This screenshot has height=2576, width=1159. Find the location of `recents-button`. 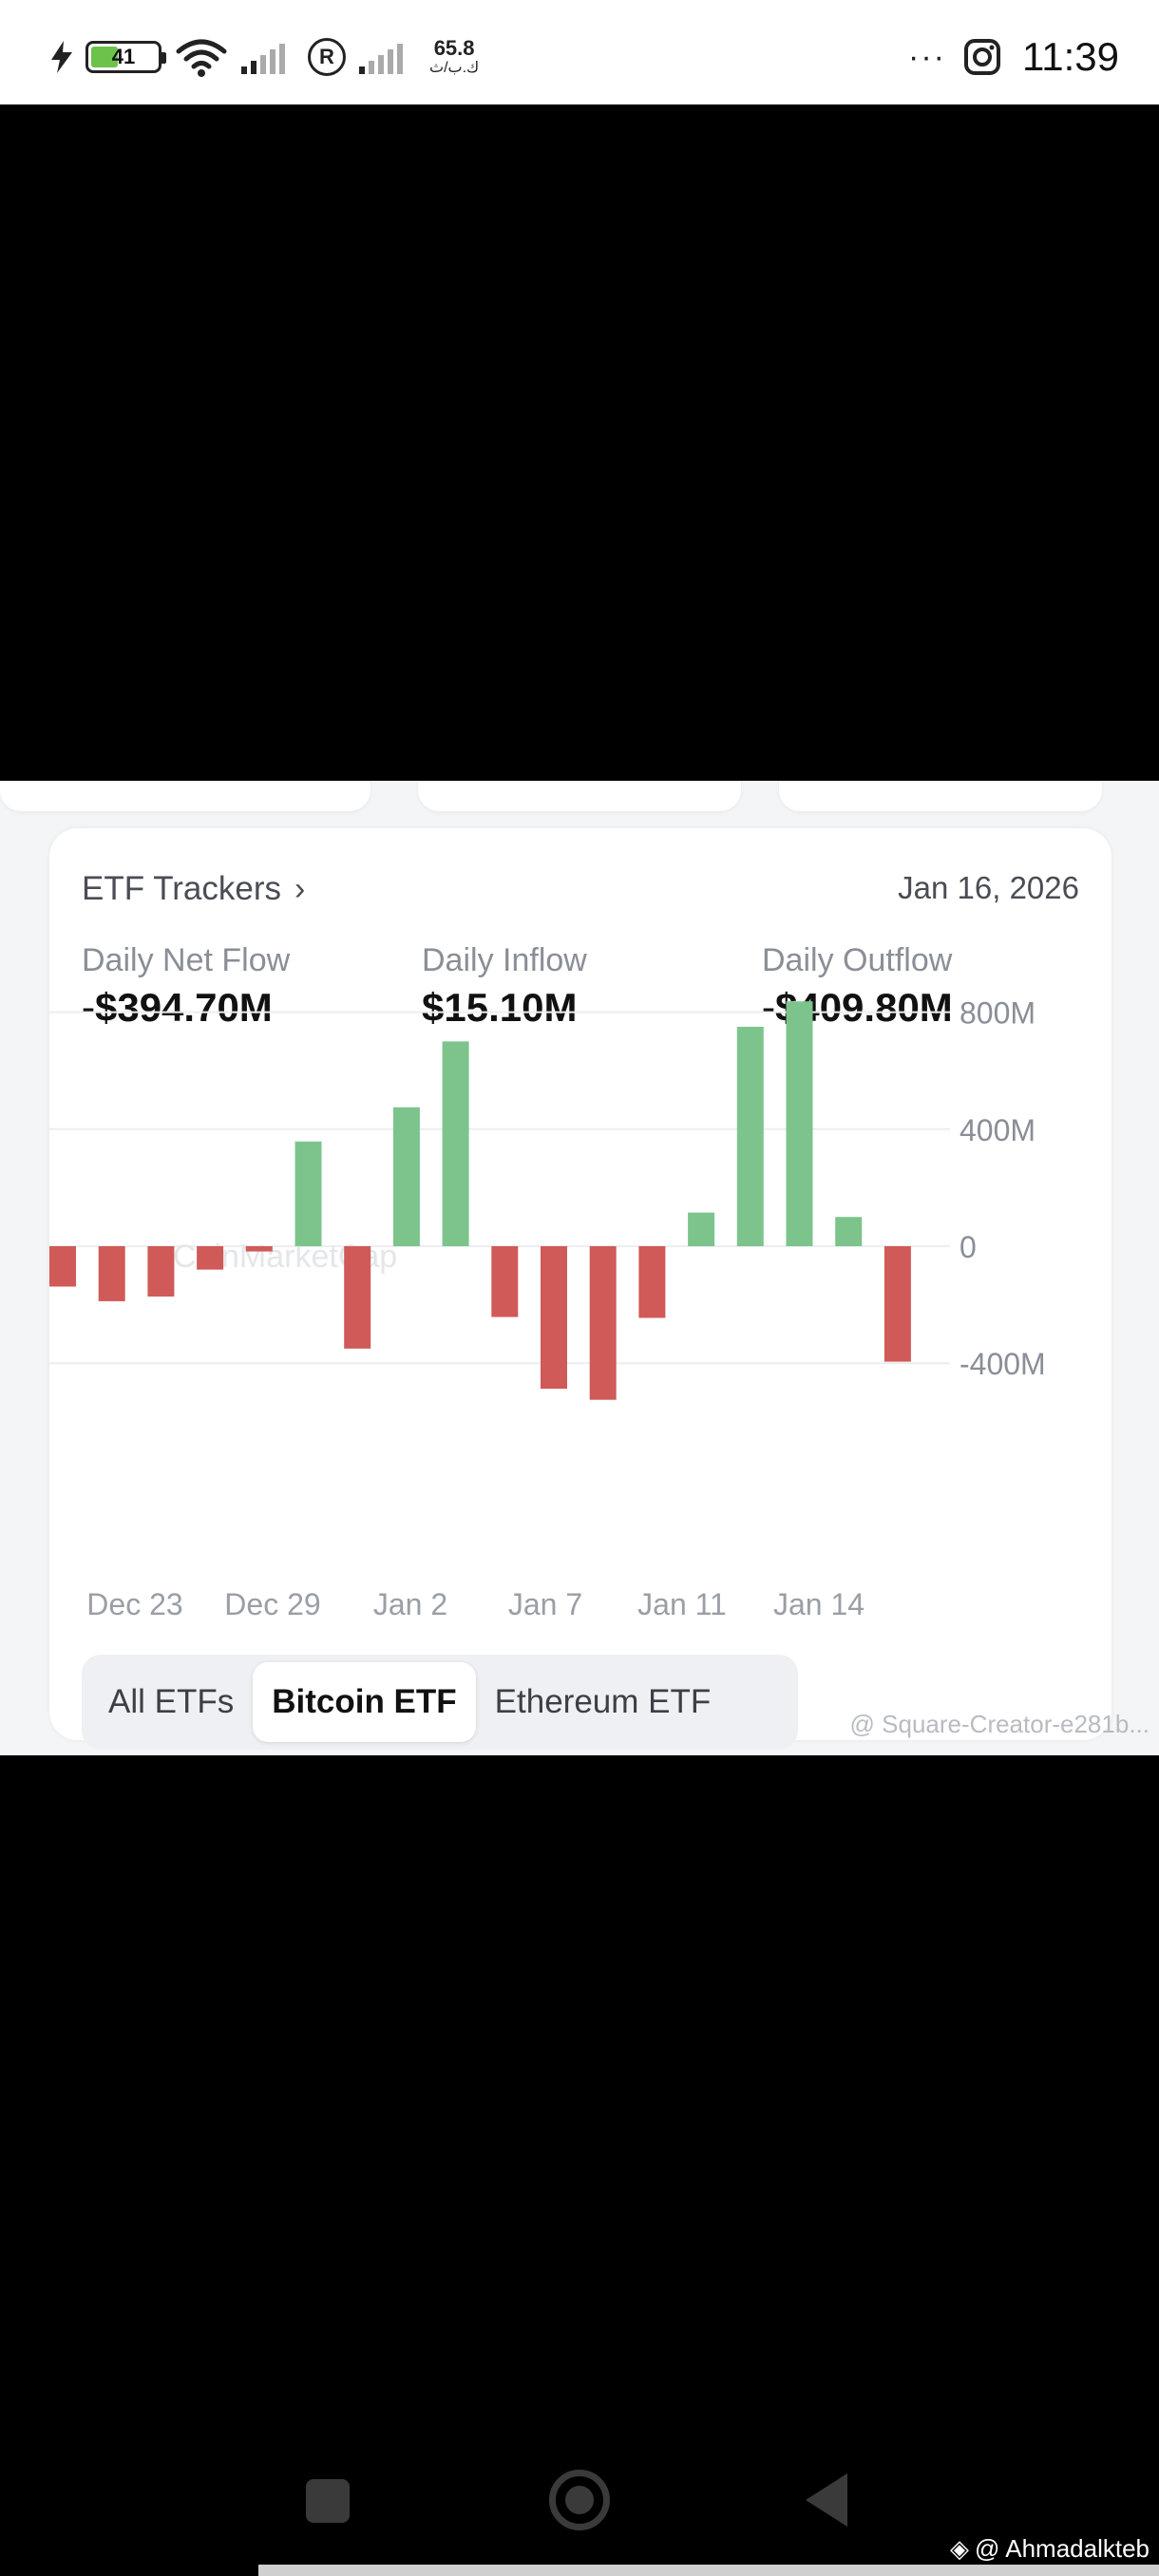

recents-button is located at coordinates (328, 2501).